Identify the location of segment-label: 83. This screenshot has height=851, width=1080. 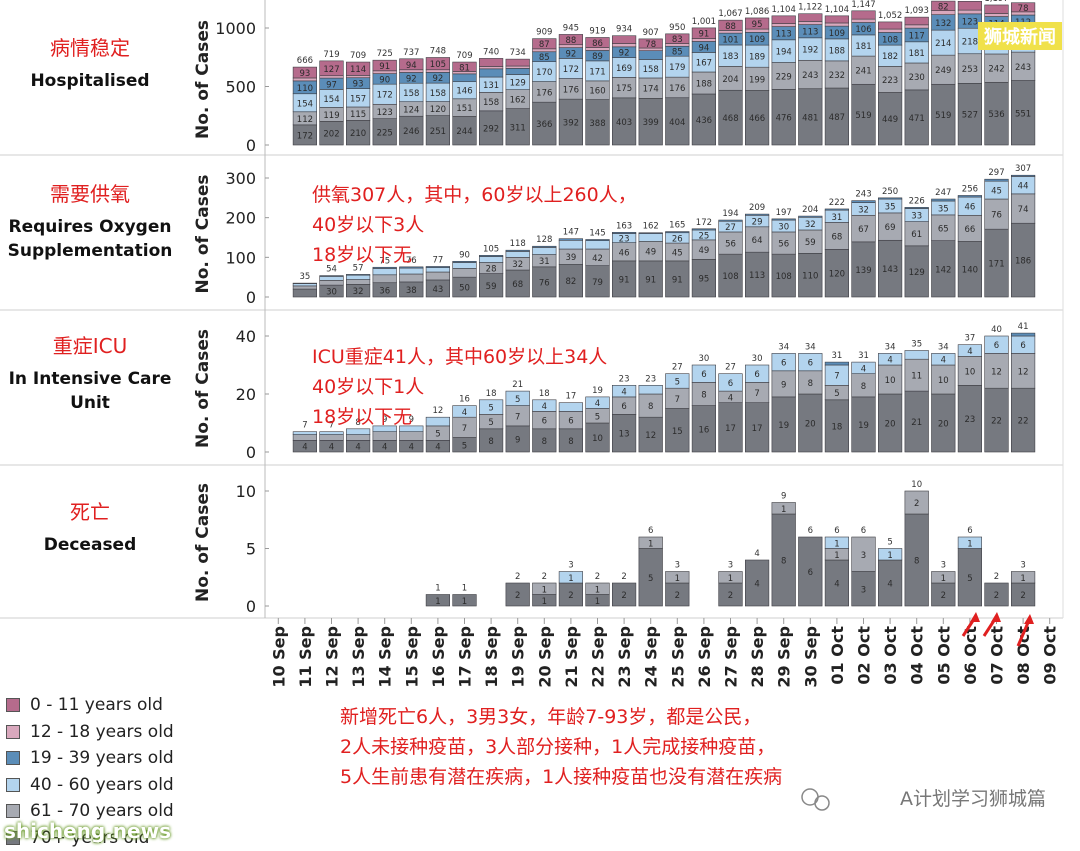
(677, 40).